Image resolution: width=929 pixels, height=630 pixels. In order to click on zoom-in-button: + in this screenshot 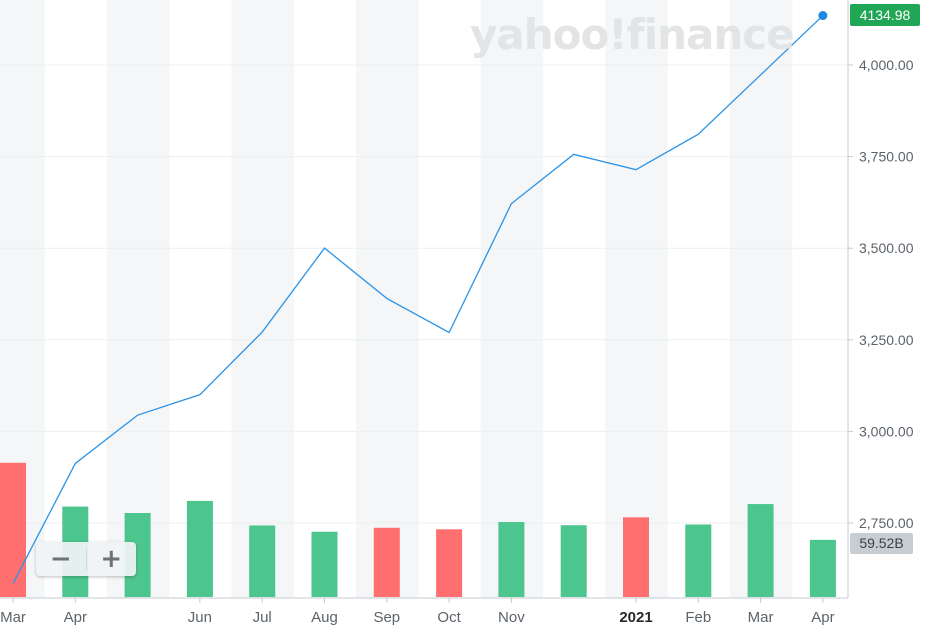, I will do `click(111, 559)`.